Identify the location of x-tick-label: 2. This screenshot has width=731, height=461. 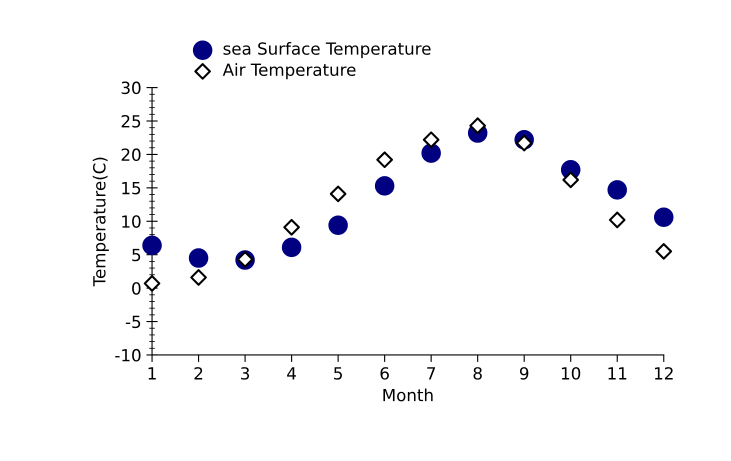
(198, 373).